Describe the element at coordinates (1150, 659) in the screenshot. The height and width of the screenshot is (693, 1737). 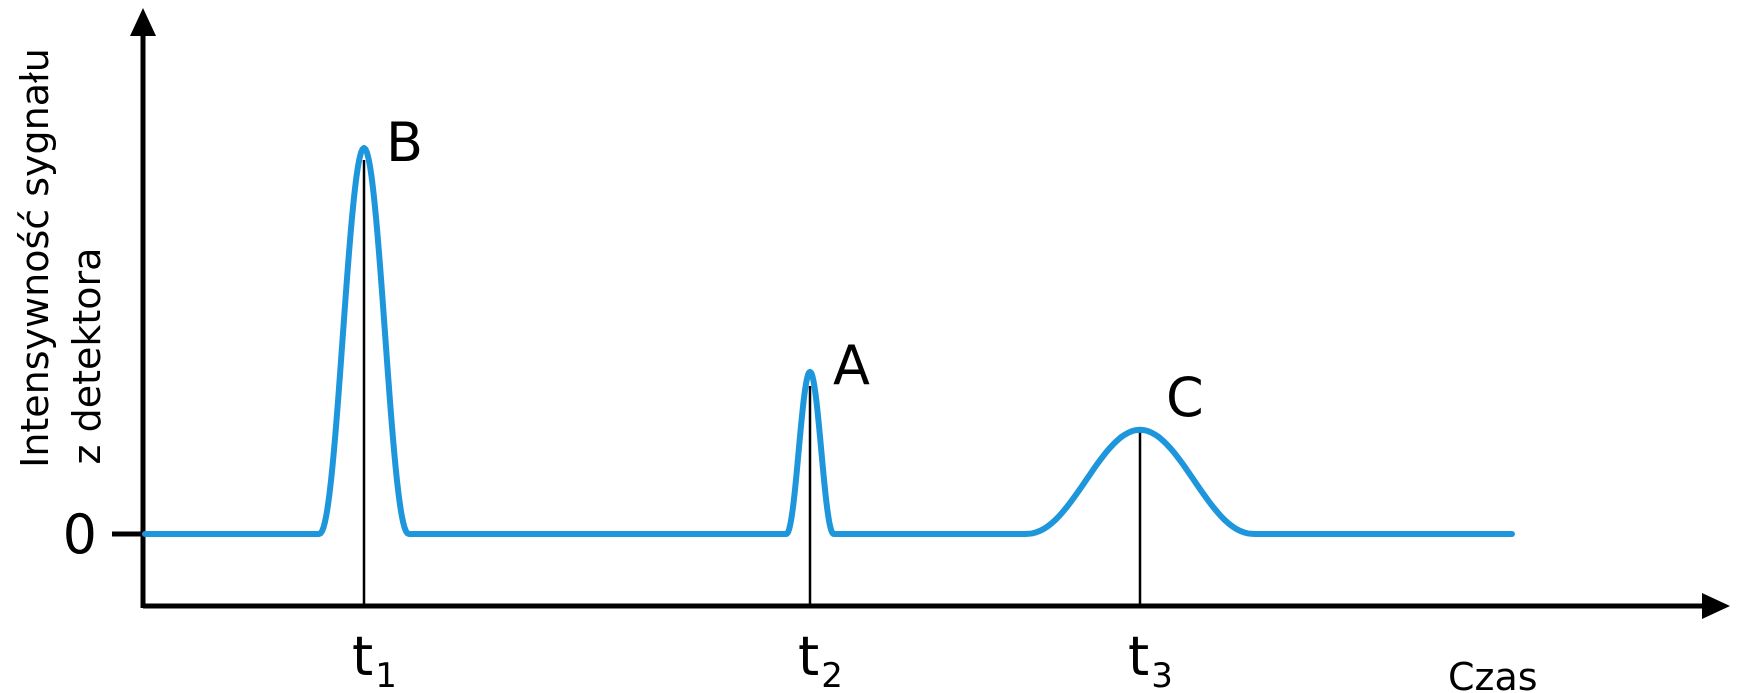
I see `tick-label-t3: t3` at that location.